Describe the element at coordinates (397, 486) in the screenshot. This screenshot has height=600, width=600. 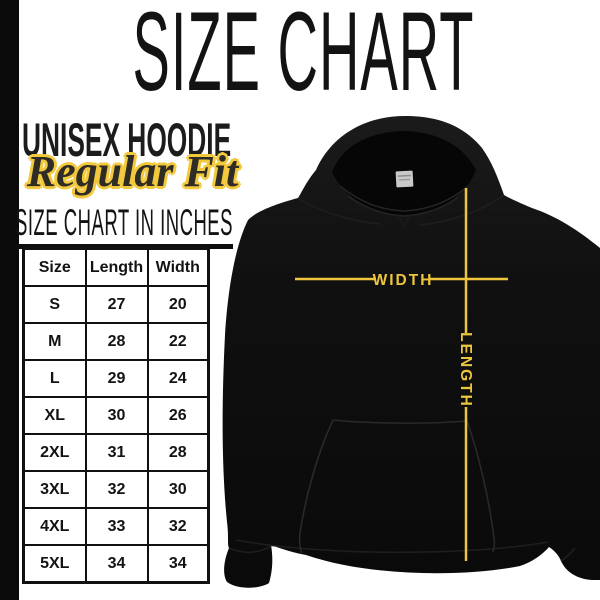
I see `pocket-outline` at that location.